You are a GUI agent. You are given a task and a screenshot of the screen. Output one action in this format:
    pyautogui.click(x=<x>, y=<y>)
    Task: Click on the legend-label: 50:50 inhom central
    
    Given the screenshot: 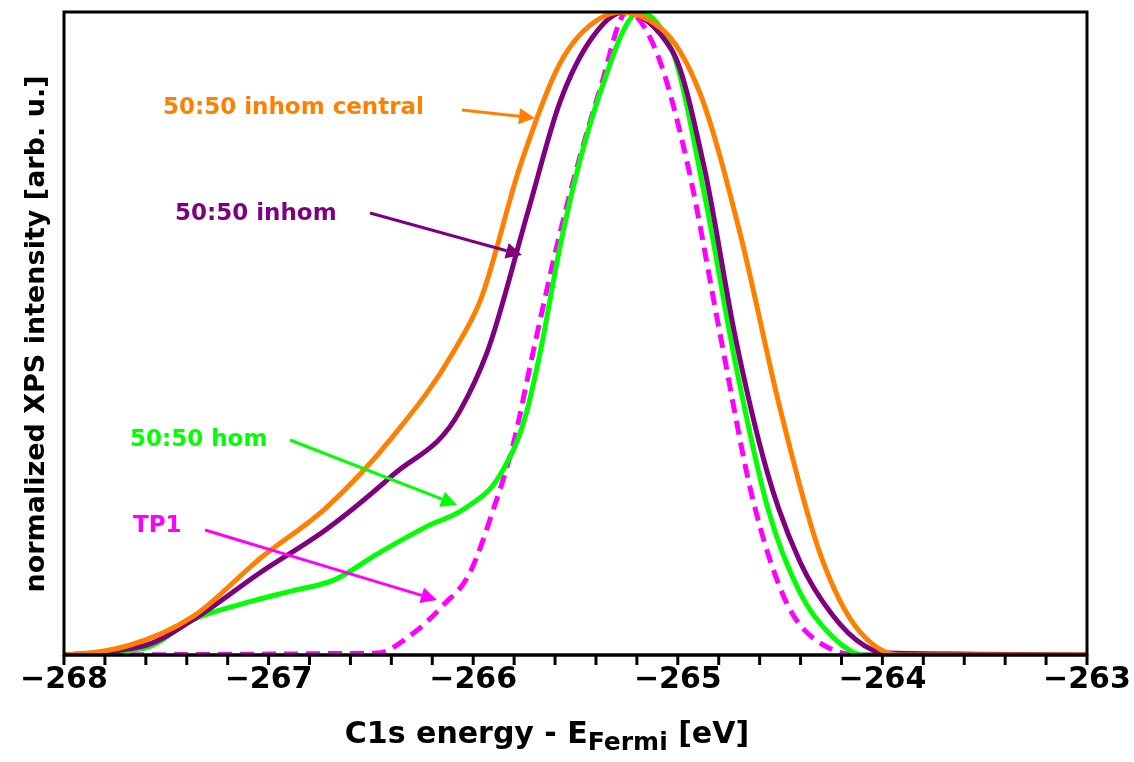 What is the action you would take?
    pyautogui.click(x=293, y=106)
    